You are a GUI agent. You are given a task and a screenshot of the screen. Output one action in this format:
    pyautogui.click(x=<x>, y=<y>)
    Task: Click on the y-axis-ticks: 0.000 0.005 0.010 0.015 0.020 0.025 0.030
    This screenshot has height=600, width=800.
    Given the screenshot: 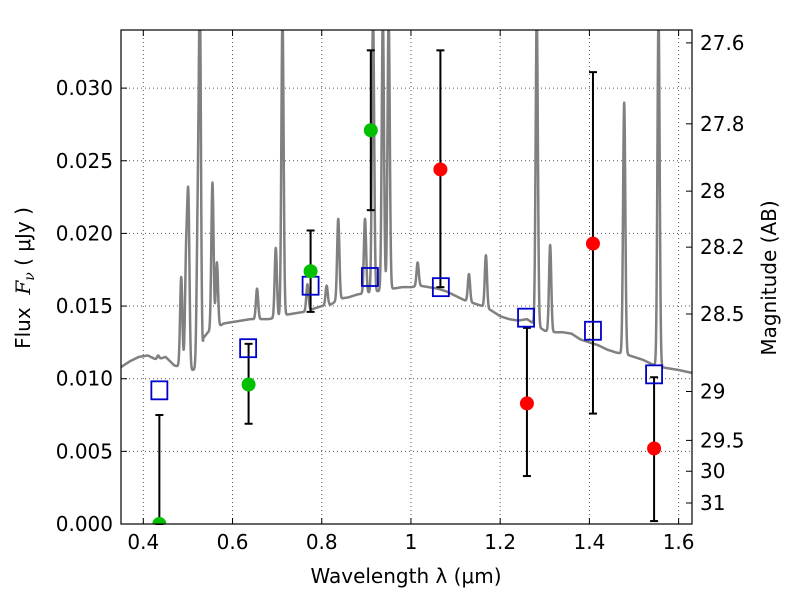 What is the action you would take?
    pyautogui.click(x=91, y=306)
    